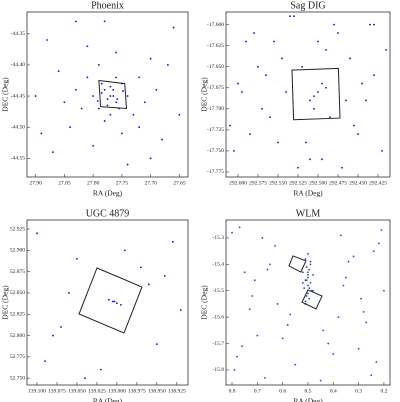 The height and width of the screenshot is (402, 400). I want to click on y-tick-label: -44.55, so click(18, 159).